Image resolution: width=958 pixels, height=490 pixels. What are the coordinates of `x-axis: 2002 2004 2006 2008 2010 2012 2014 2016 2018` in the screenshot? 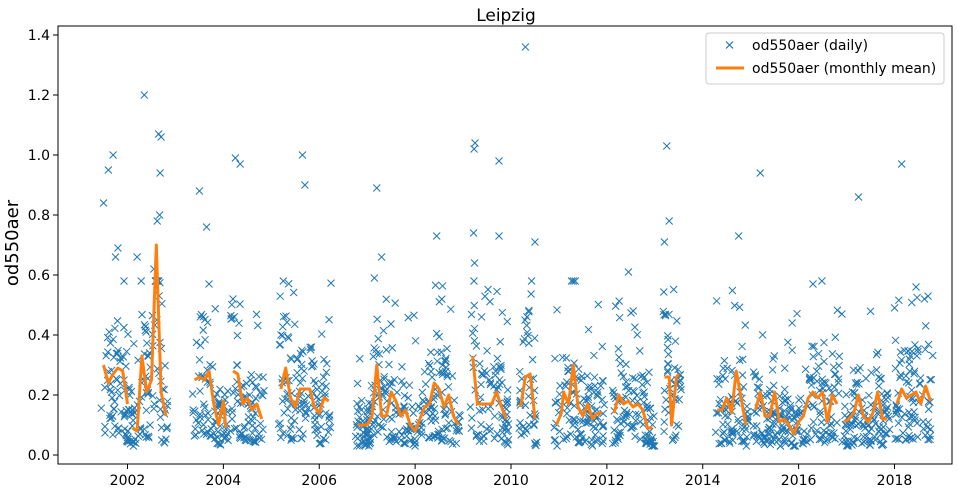 It's located at (511, 476).